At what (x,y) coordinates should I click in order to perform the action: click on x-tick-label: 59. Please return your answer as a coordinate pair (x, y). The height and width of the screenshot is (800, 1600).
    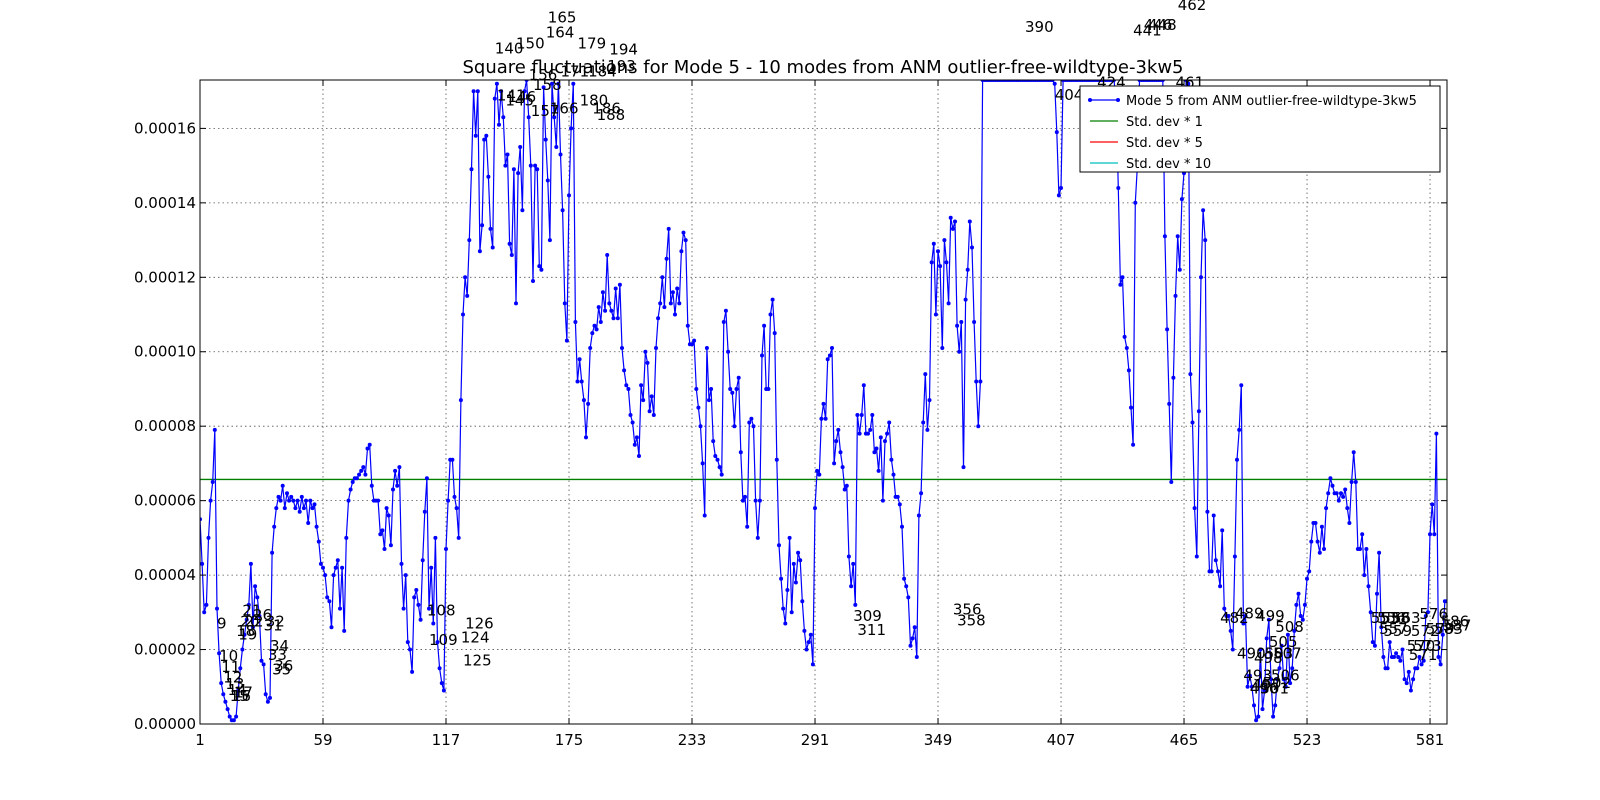
    Looking at the image, I should click on (322, 740).